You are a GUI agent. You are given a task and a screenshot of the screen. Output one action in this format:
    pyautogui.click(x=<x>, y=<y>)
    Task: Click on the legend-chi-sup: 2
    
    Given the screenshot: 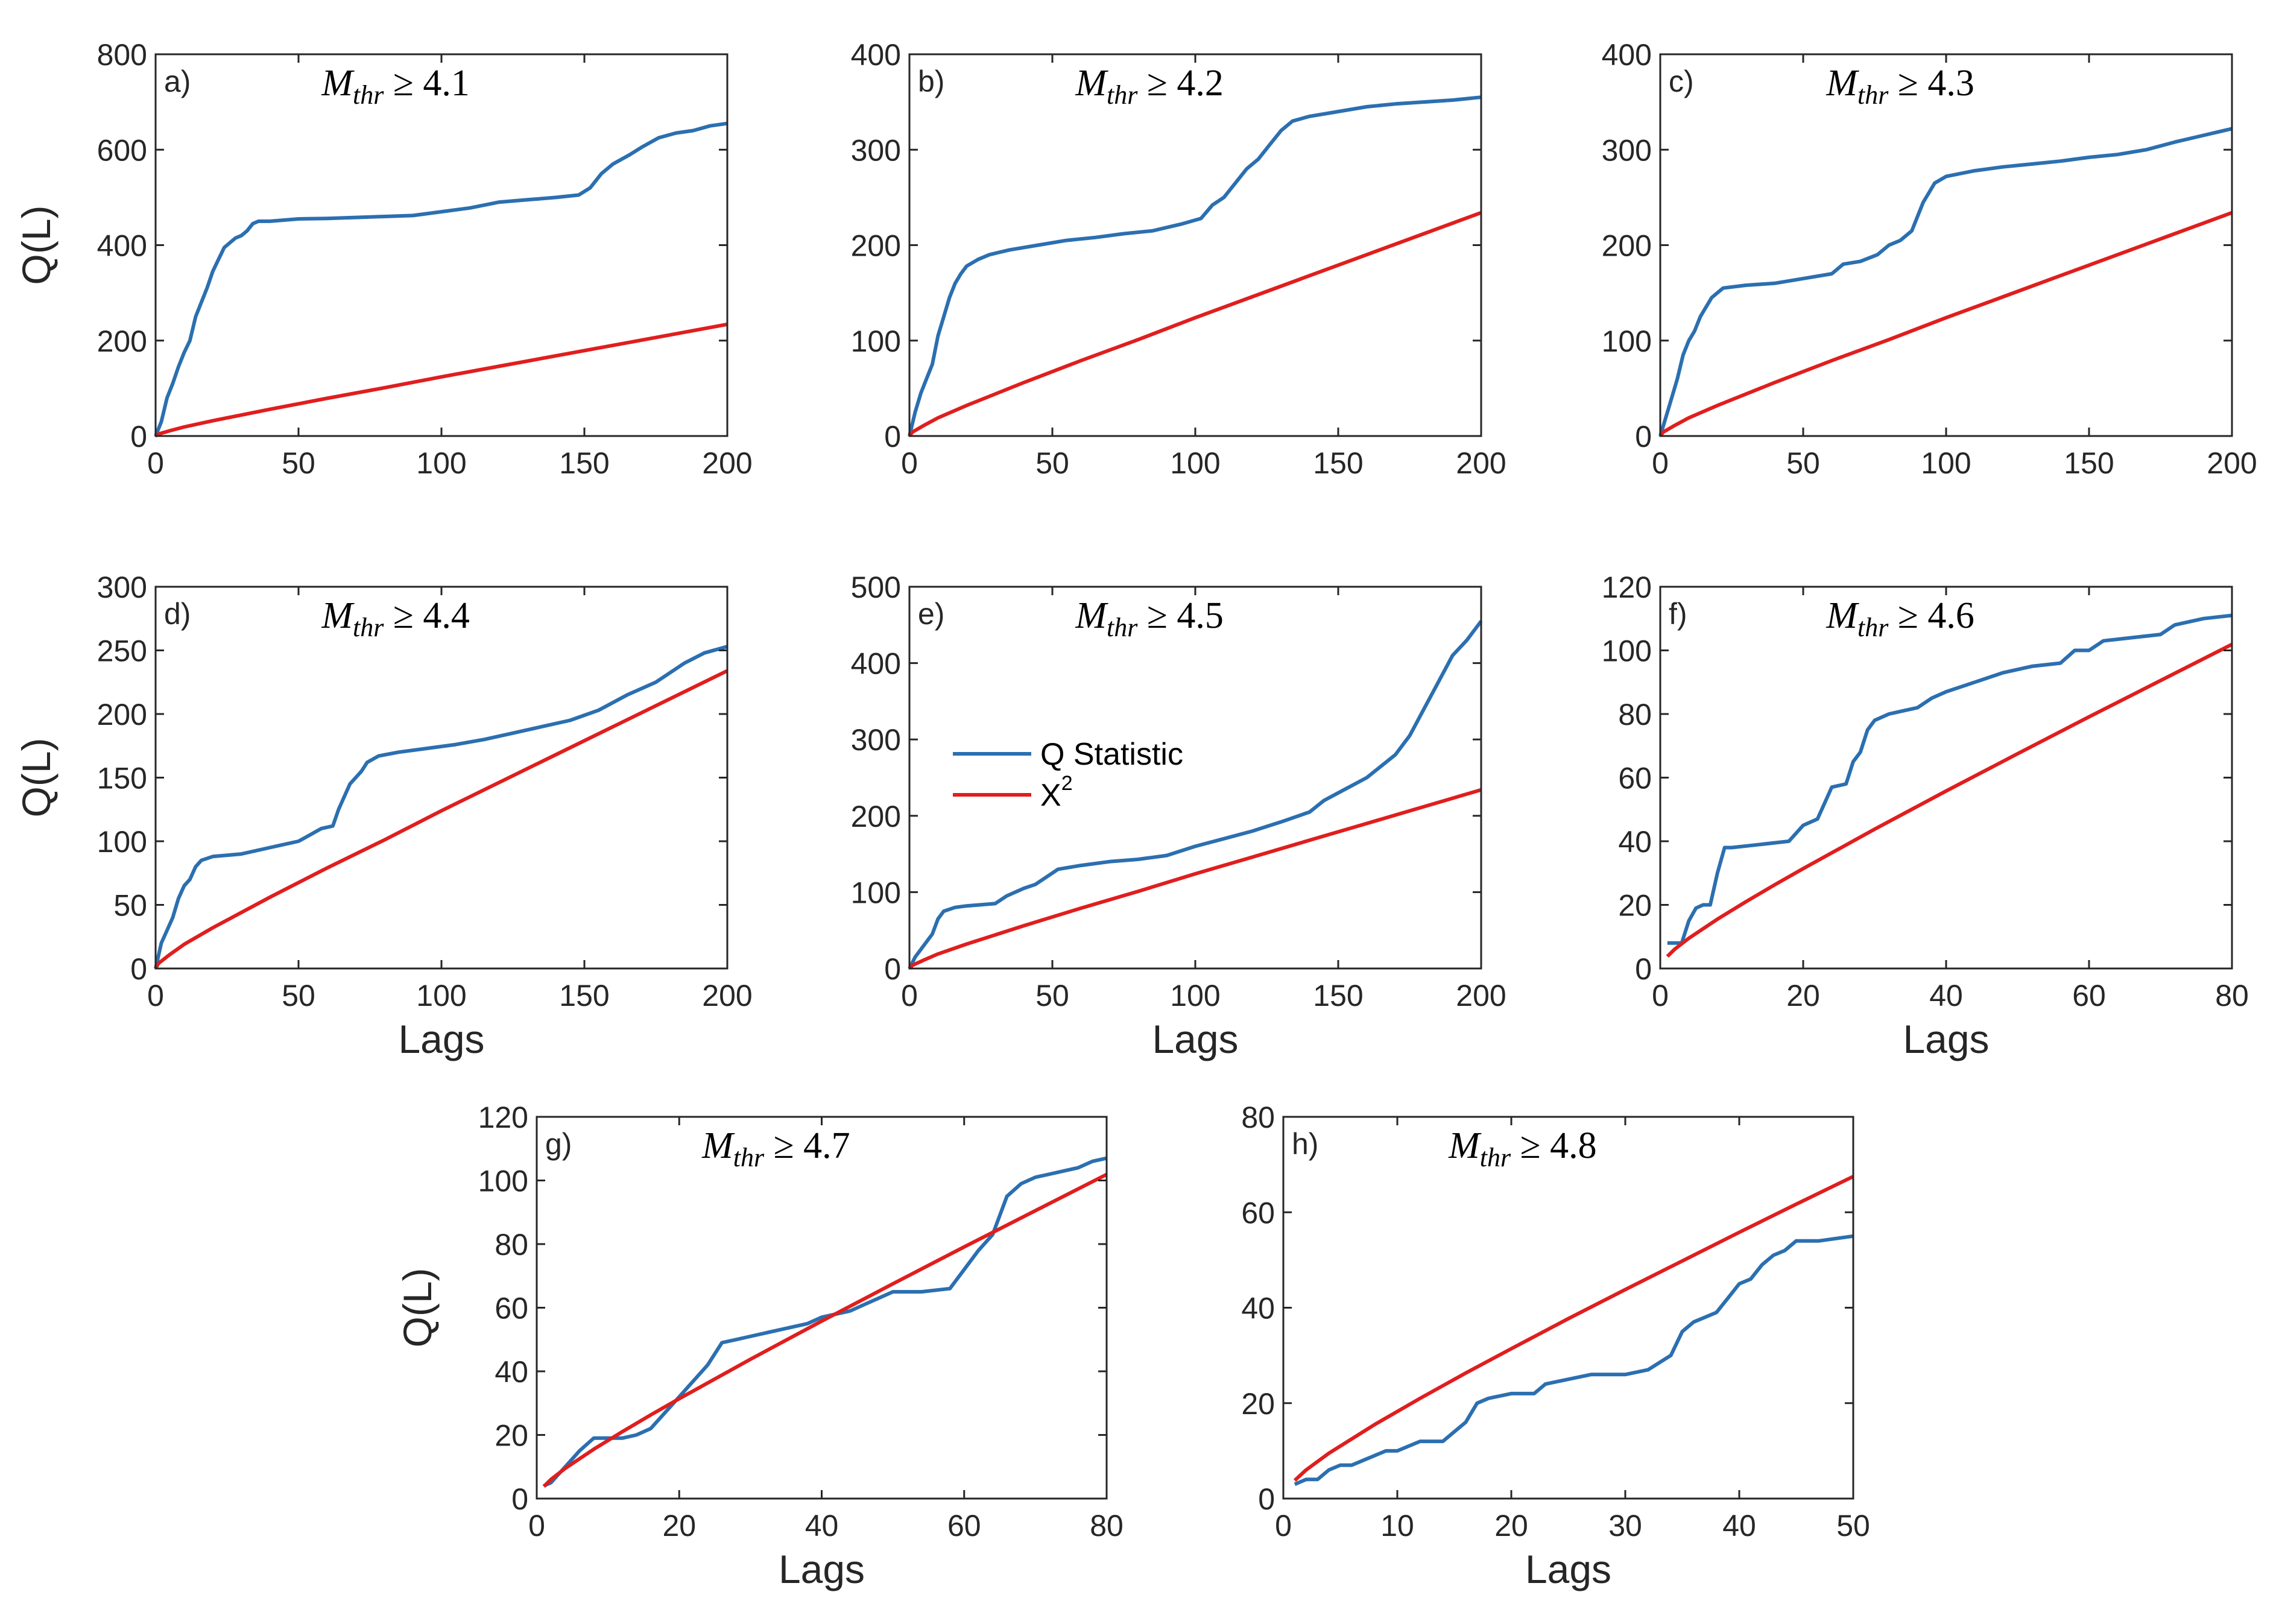 What is the action you would take?
    pyautogui.click(x=1067, y=783)
    